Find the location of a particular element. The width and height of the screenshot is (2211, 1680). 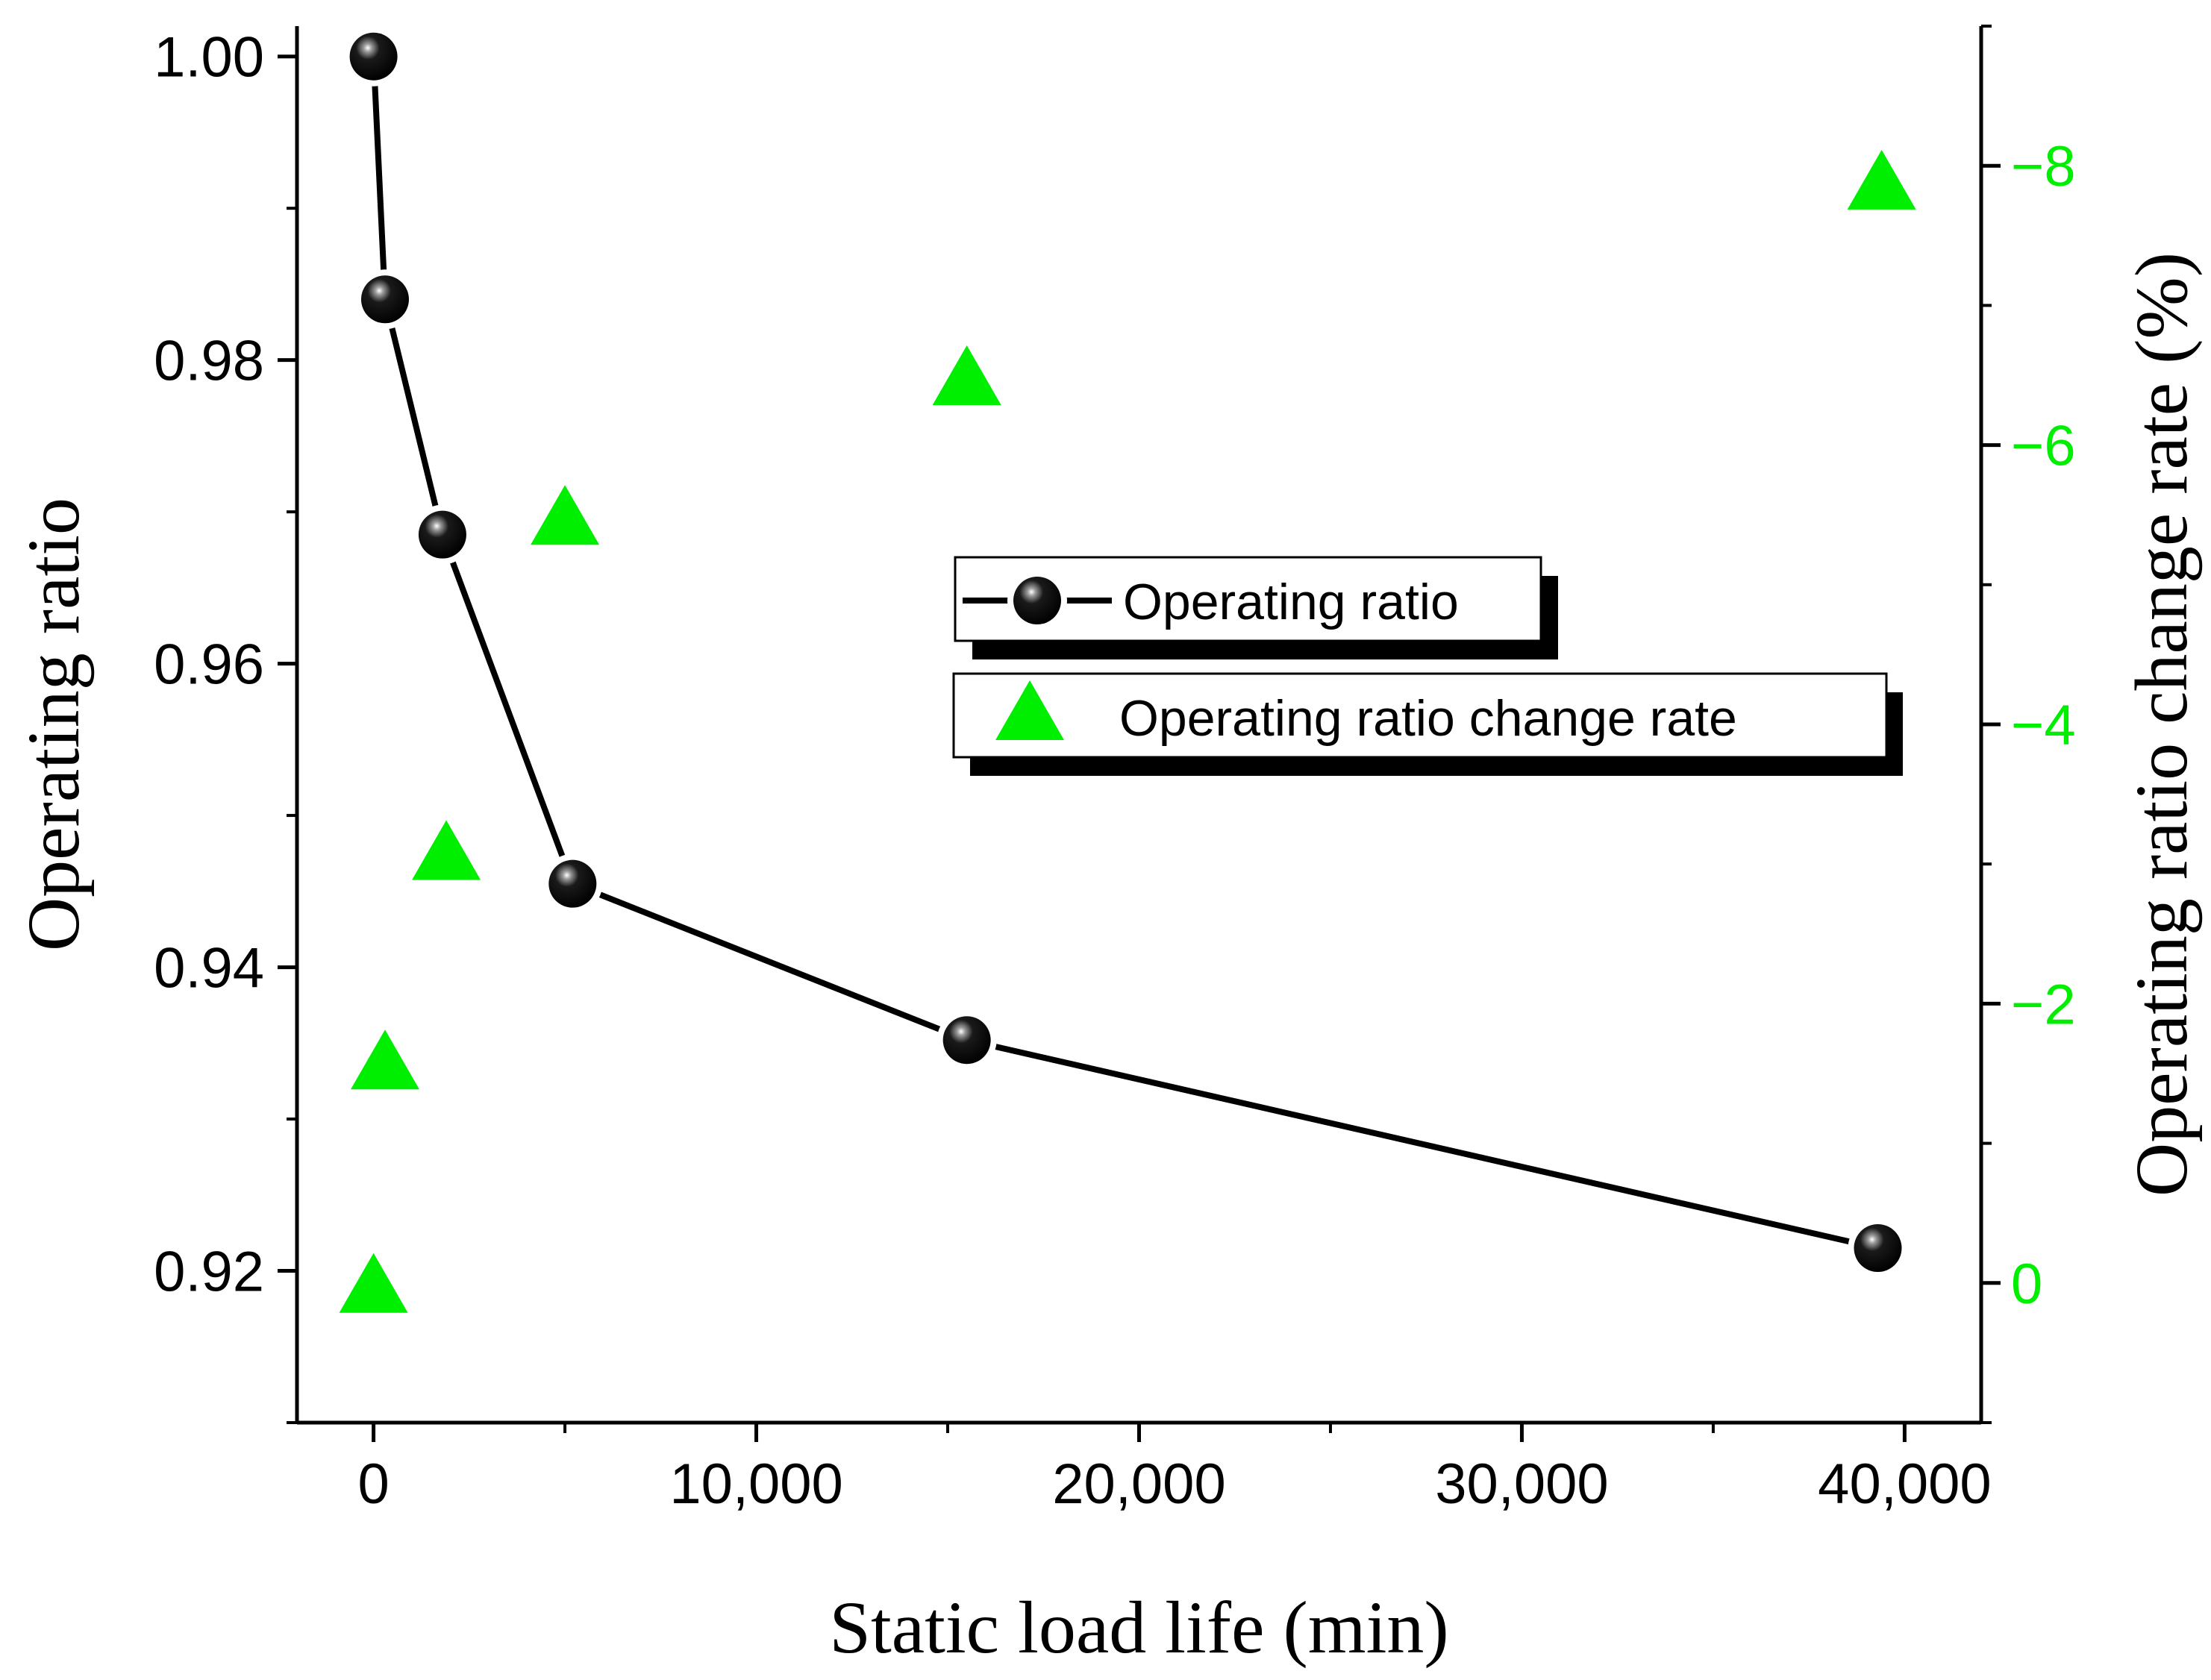

y-left-tick-label: 0.96 is located at coordinates (209, 665).